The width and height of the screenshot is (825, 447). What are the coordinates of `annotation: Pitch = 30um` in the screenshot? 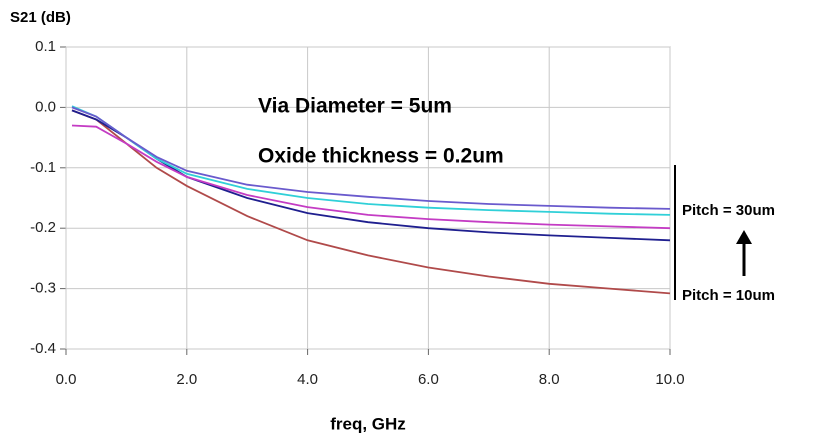 It's located at (728, 210).